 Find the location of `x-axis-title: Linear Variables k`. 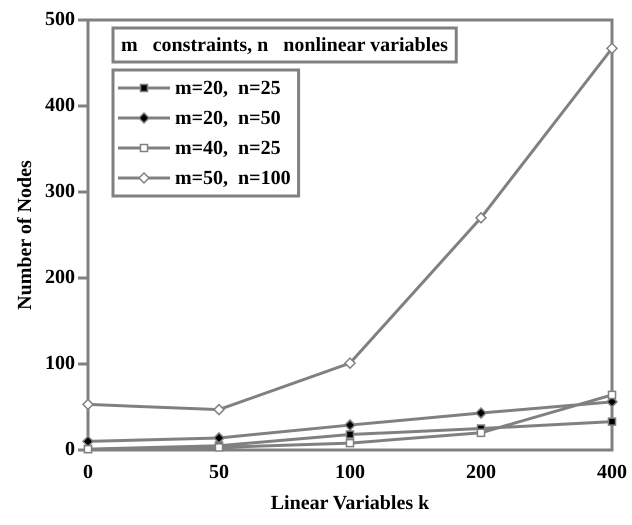

x-axis-title: Linear Variables k is located at coordinates (350, 503).